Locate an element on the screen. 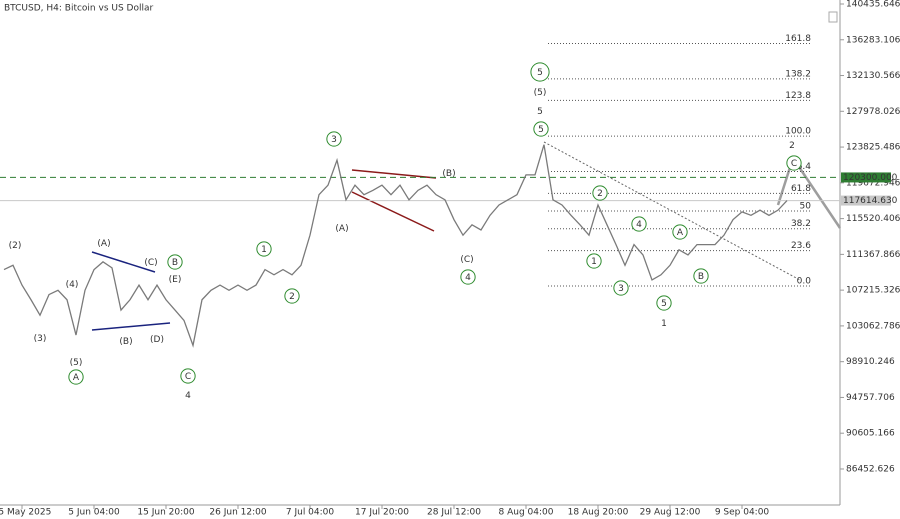 The image size is (900, 519). fib-label: 161.8 is located at coordinates (798, 39).